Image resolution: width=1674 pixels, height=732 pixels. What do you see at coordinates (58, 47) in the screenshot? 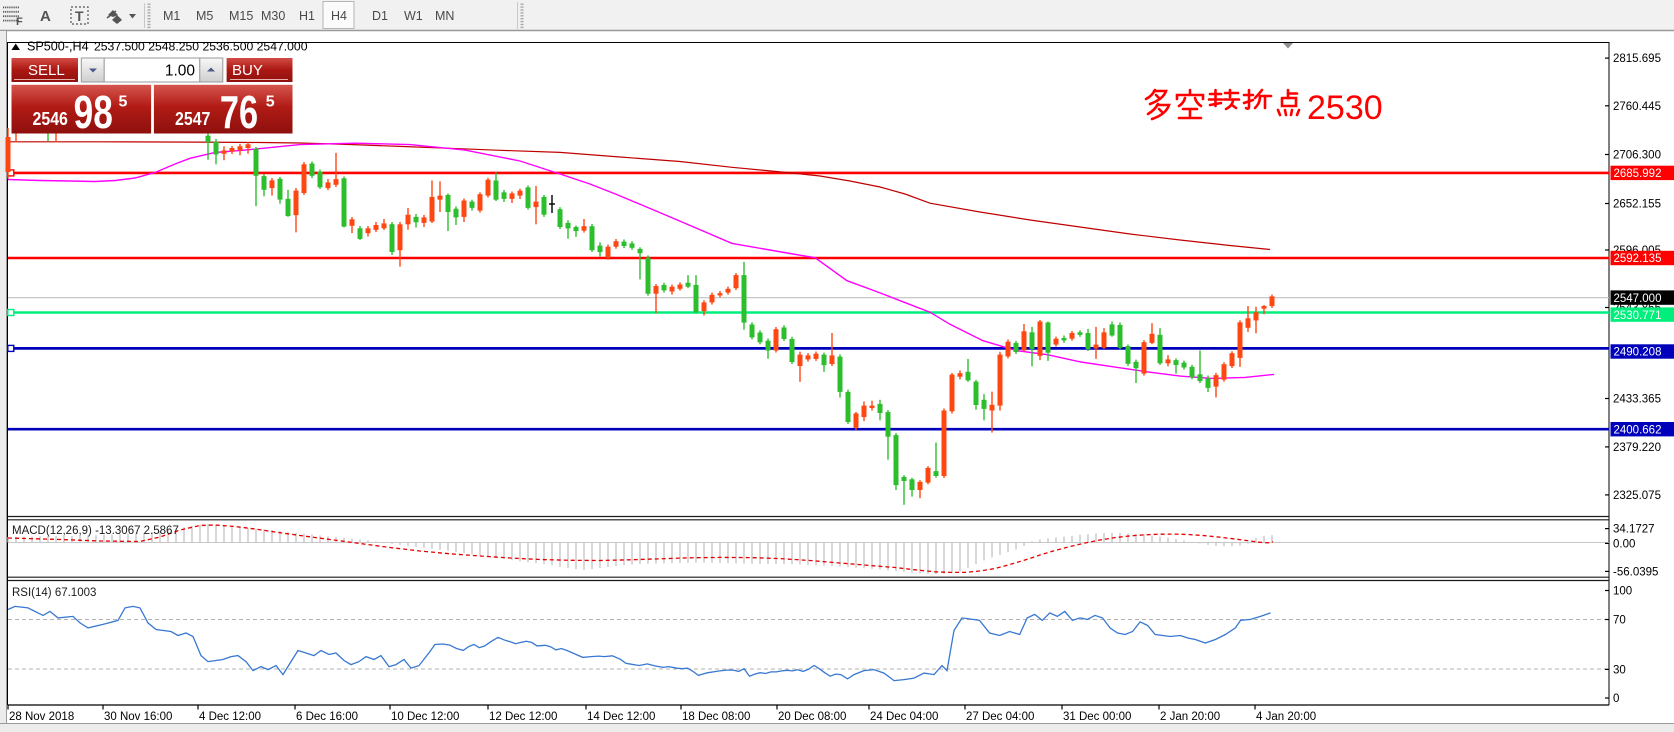
I see `svg-text: SP500-,H4` at bounding box center [58, 47].